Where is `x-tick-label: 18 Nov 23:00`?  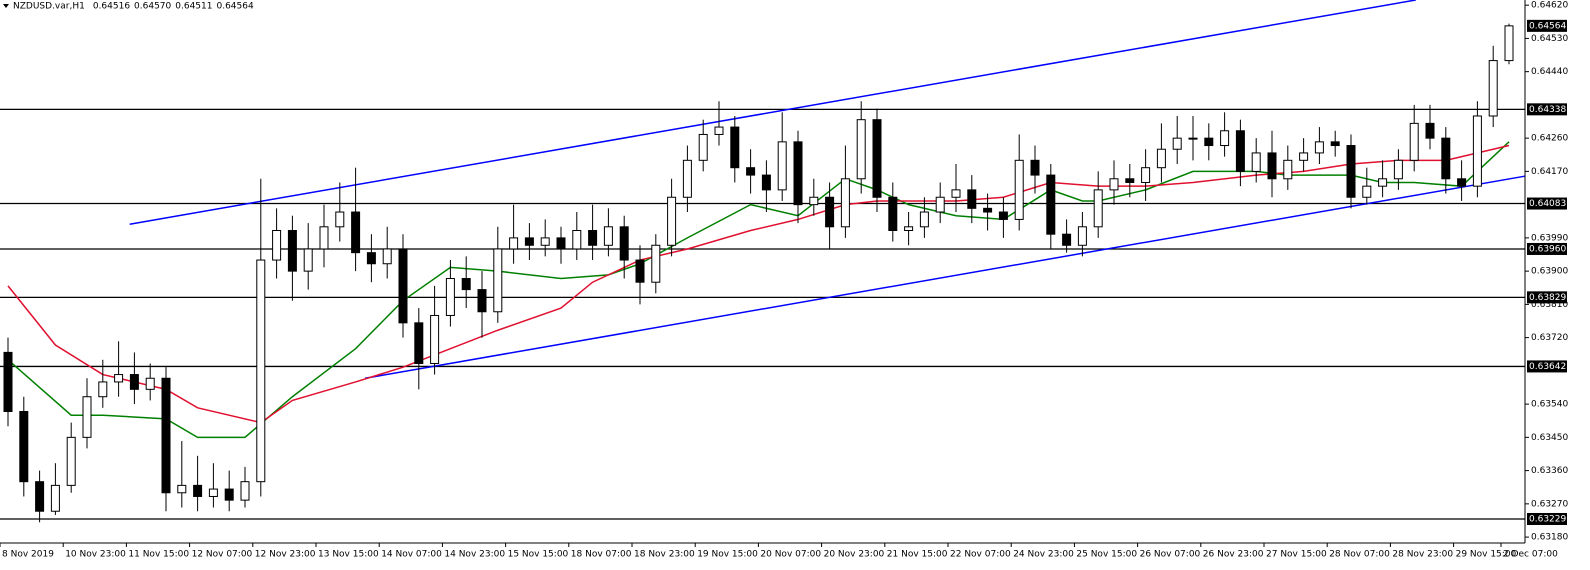
x-tick-label: 18 Nov 23:00 is located at coordinates (664, 555).